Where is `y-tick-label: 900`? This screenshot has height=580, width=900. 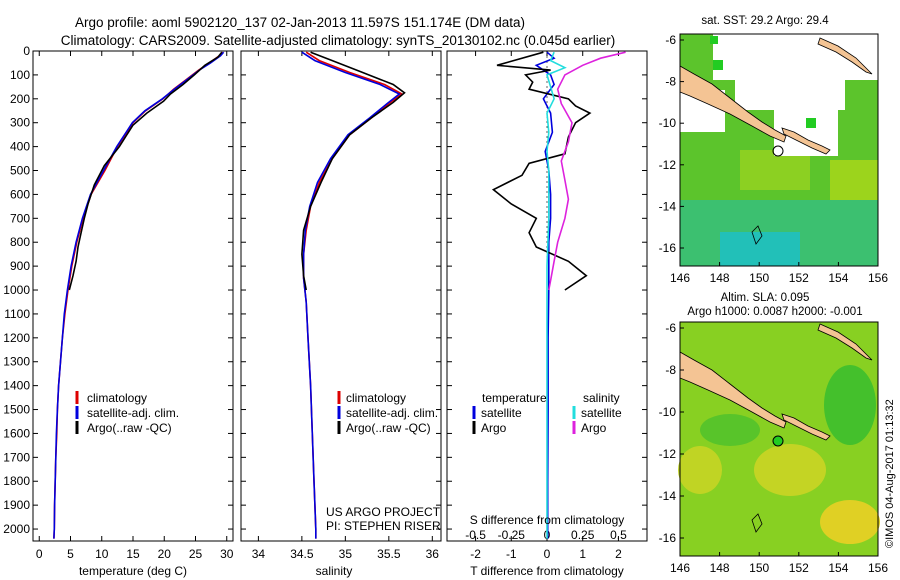
y-tick-label: 900 is located at coordinates (20, 266).